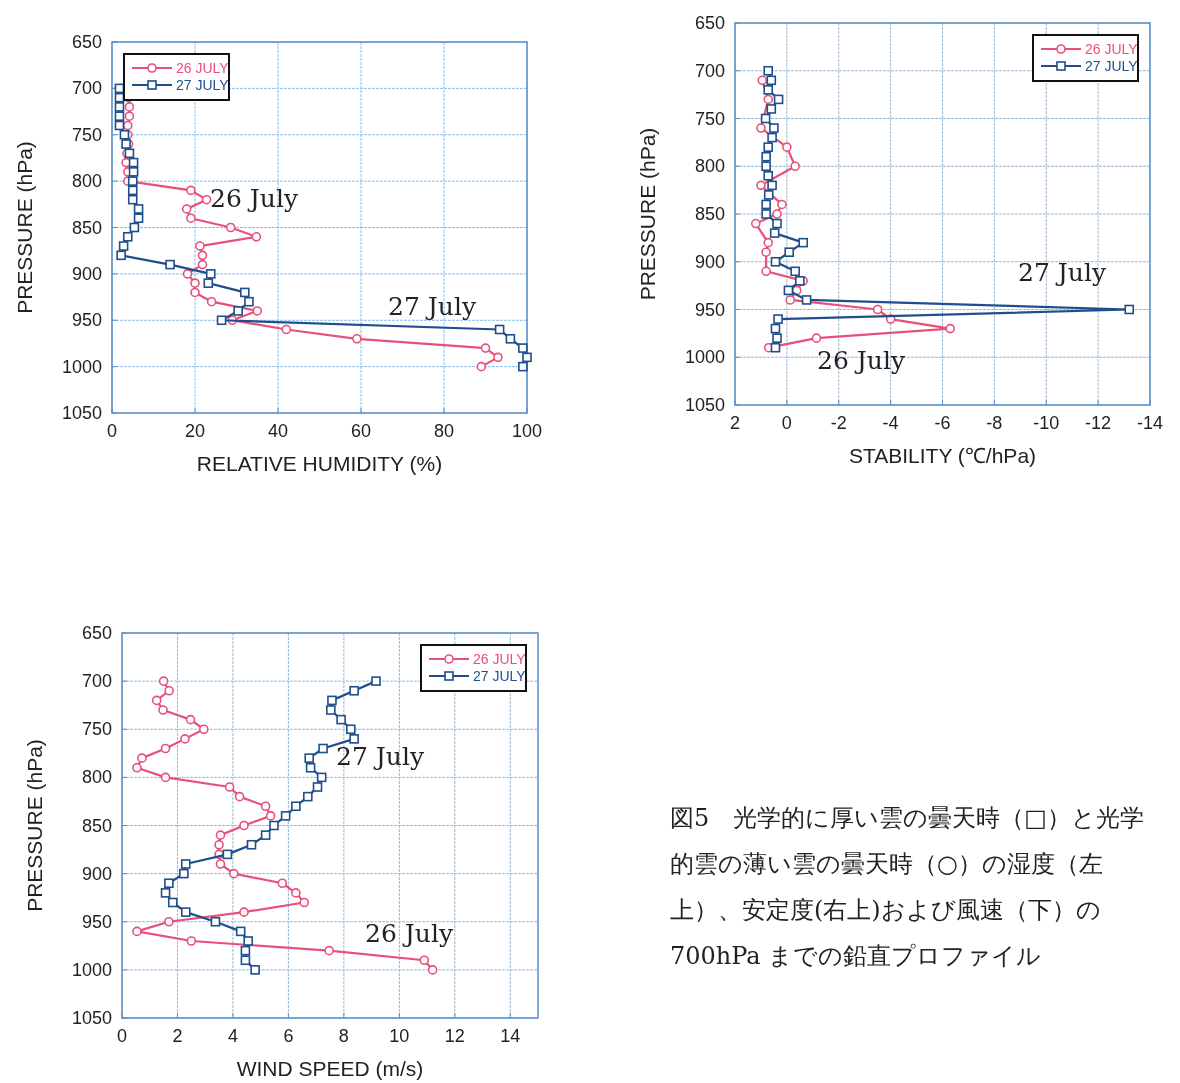  Describe the element at coordinates (527, 431) in the screenshot. I see `x-tick-label: 100` at that location.